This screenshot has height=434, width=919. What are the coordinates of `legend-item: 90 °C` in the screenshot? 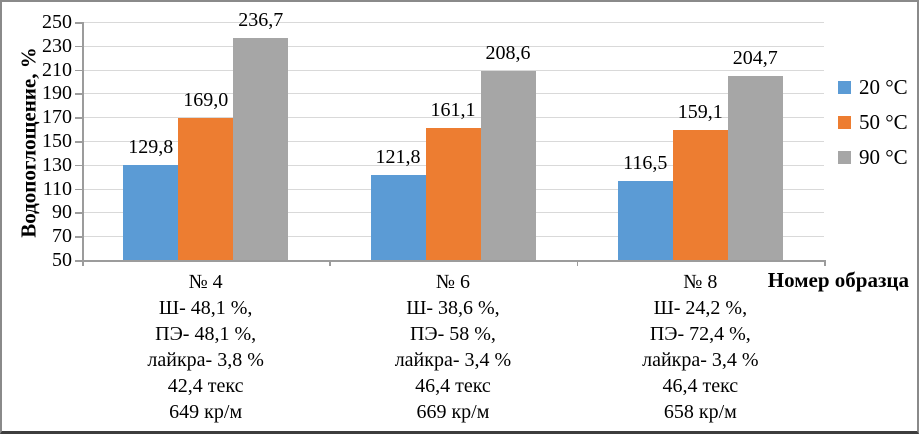 It's located at (873, 156).